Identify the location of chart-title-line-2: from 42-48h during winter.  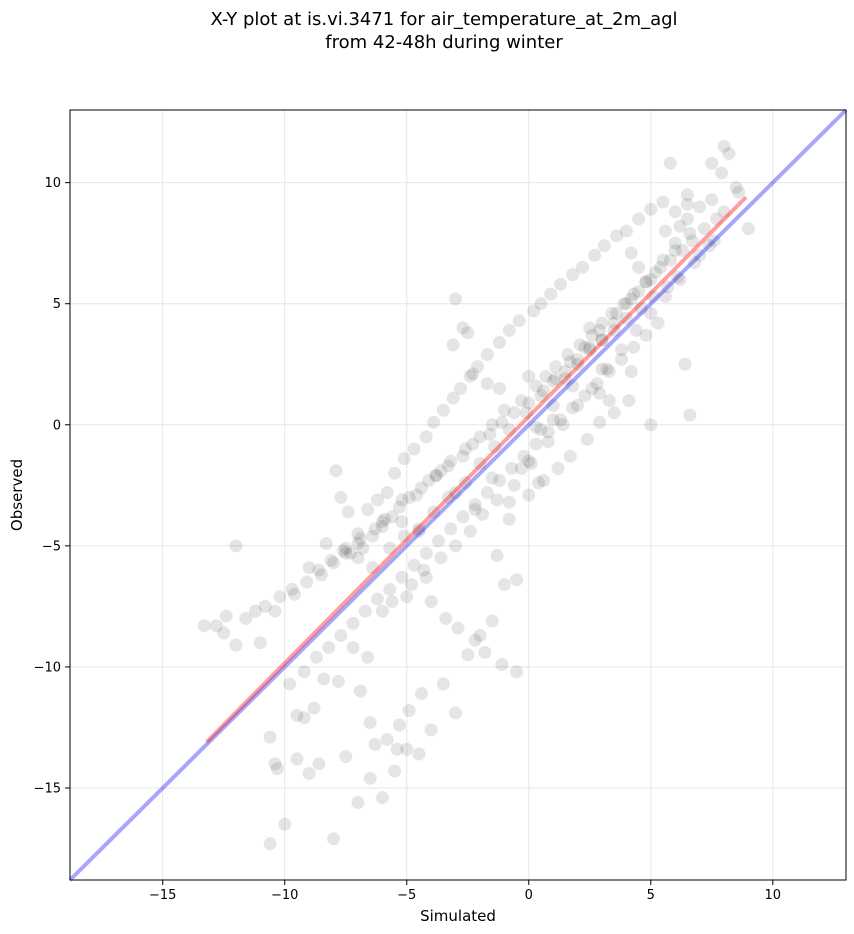
(444, 42).